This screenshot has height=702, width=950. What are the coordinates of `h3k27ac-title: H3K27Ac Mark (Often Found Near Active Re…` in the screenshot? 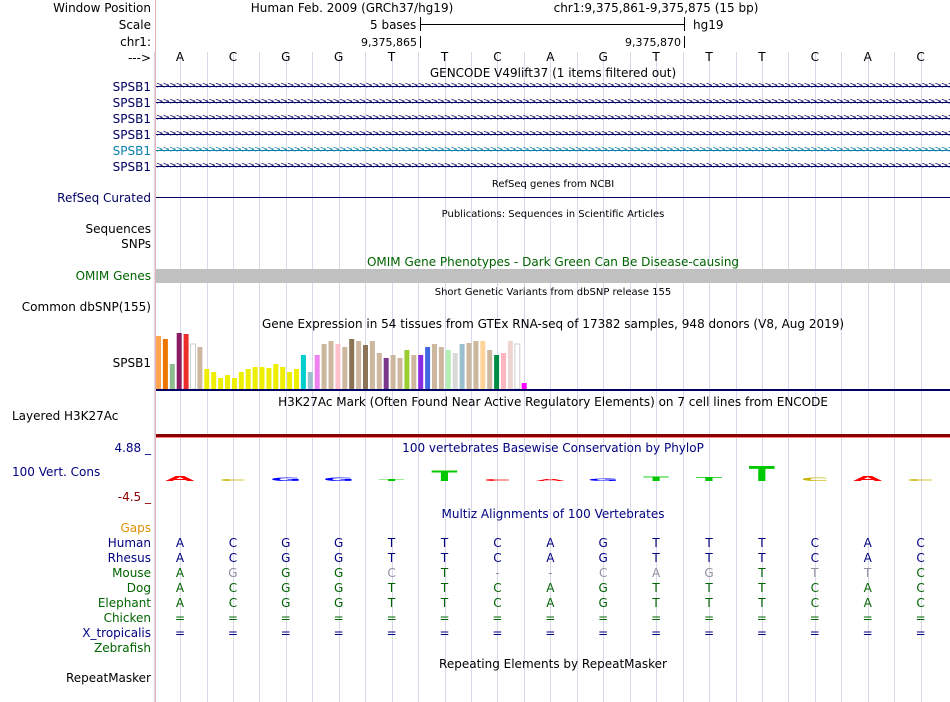 It's located at (553, 402).